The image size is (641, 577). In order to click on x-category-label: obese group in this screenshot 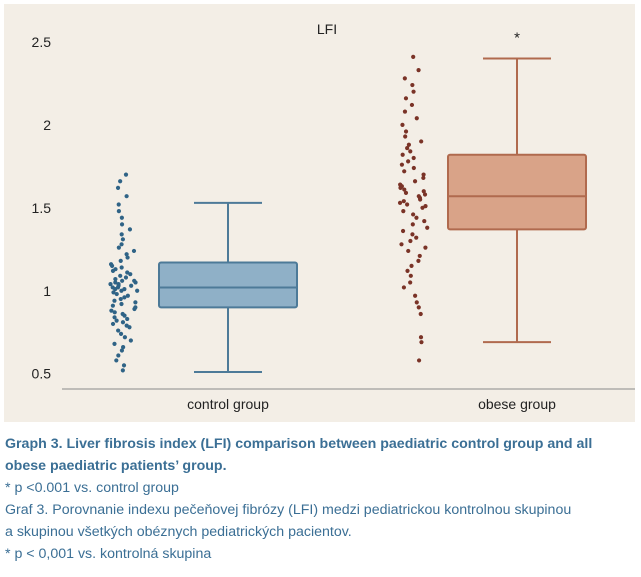, I will do `click(517, 404)`.